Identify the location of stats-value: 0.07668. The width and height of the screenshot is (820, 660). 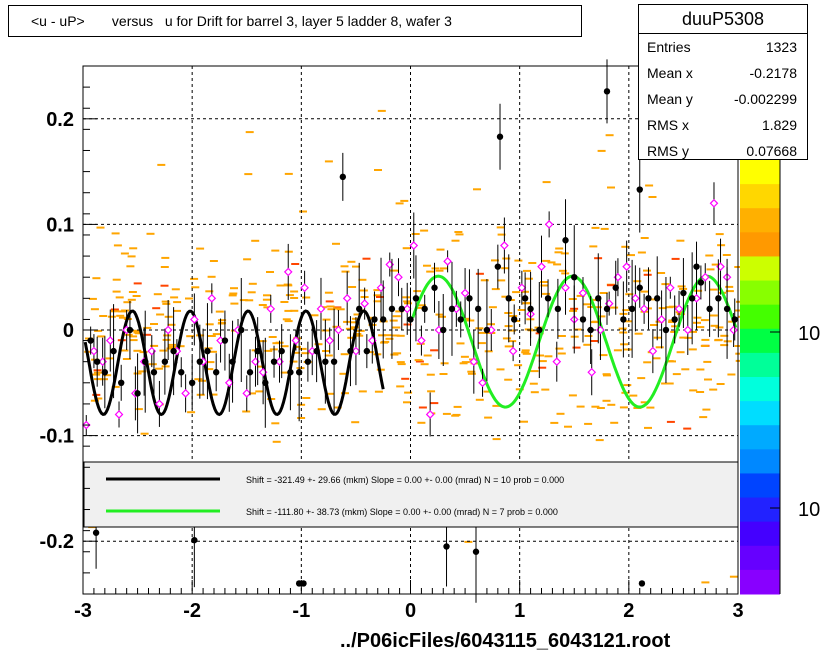
(771, 151).